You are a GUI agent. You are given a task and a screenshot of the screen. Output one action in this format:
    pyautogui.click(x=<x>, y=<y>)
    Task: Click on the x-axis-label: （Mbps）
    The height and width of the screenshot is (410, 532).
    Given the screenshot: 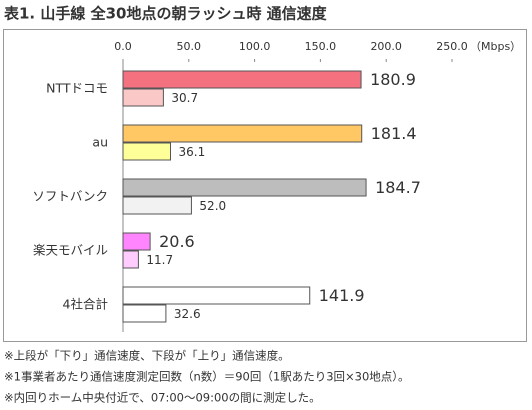 What is the action you would take?
    pyautogui.click(x=495, y=46)
    